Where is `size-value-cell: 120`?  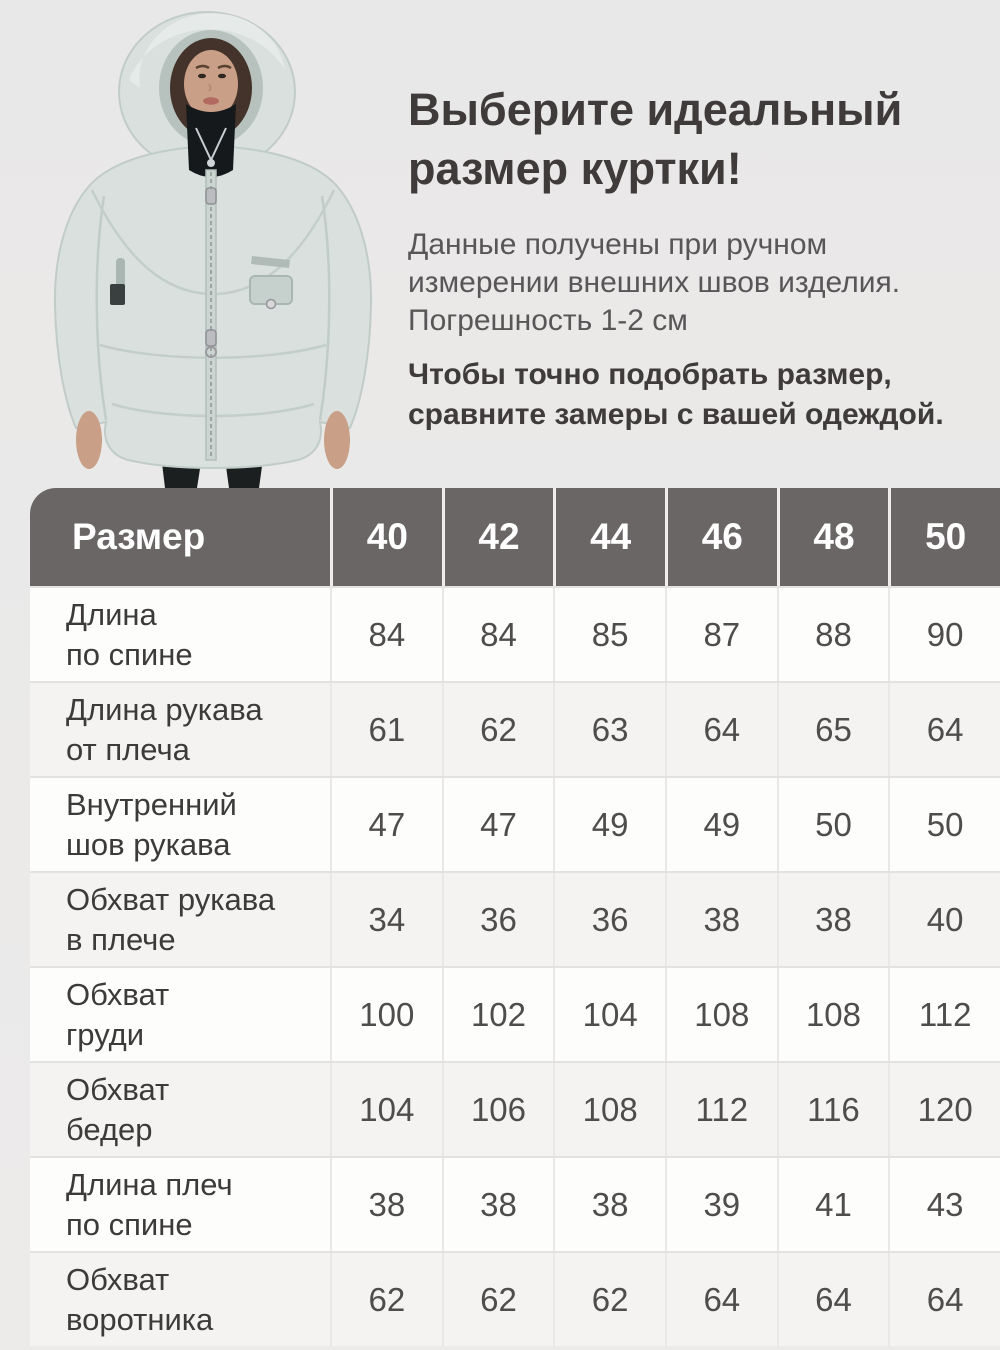
size-value-cell: 120 is located at coordinates (944, 1109).